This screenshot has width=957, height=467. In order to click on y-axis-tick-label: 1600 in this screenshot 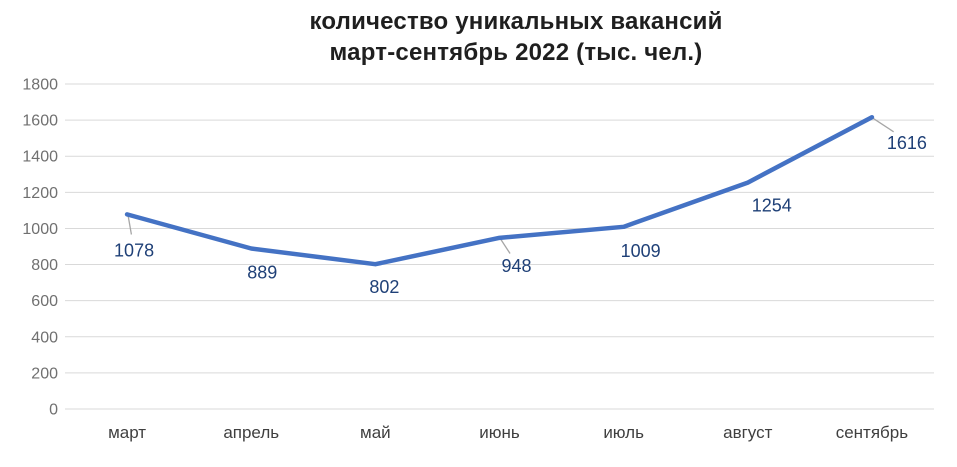, I will do `click(40, 121)`.